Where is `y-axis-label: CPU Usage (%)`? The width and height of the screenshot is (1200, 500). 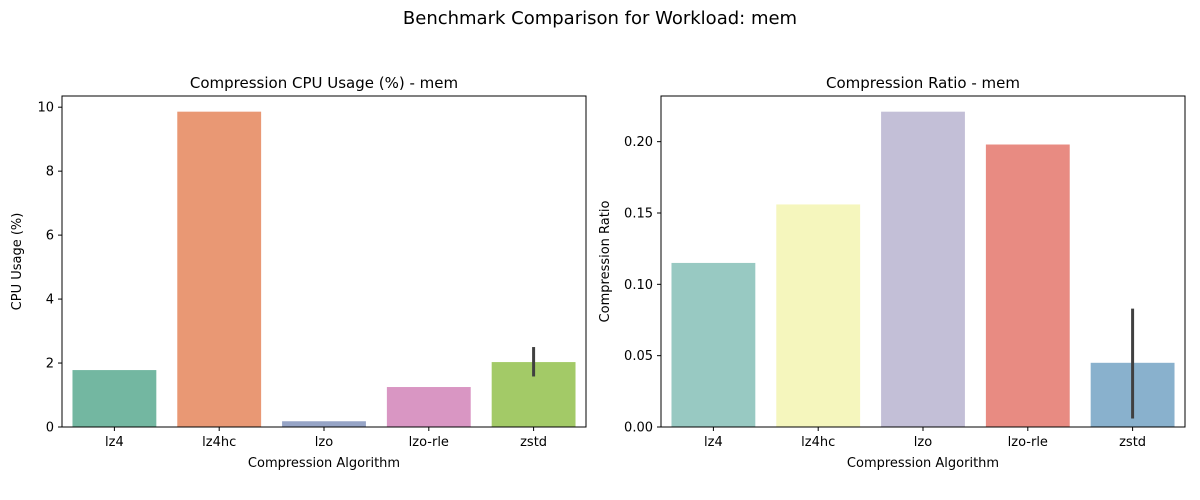 y-axis-label: CPU Usage (%) is located at coordinates (17, 262).